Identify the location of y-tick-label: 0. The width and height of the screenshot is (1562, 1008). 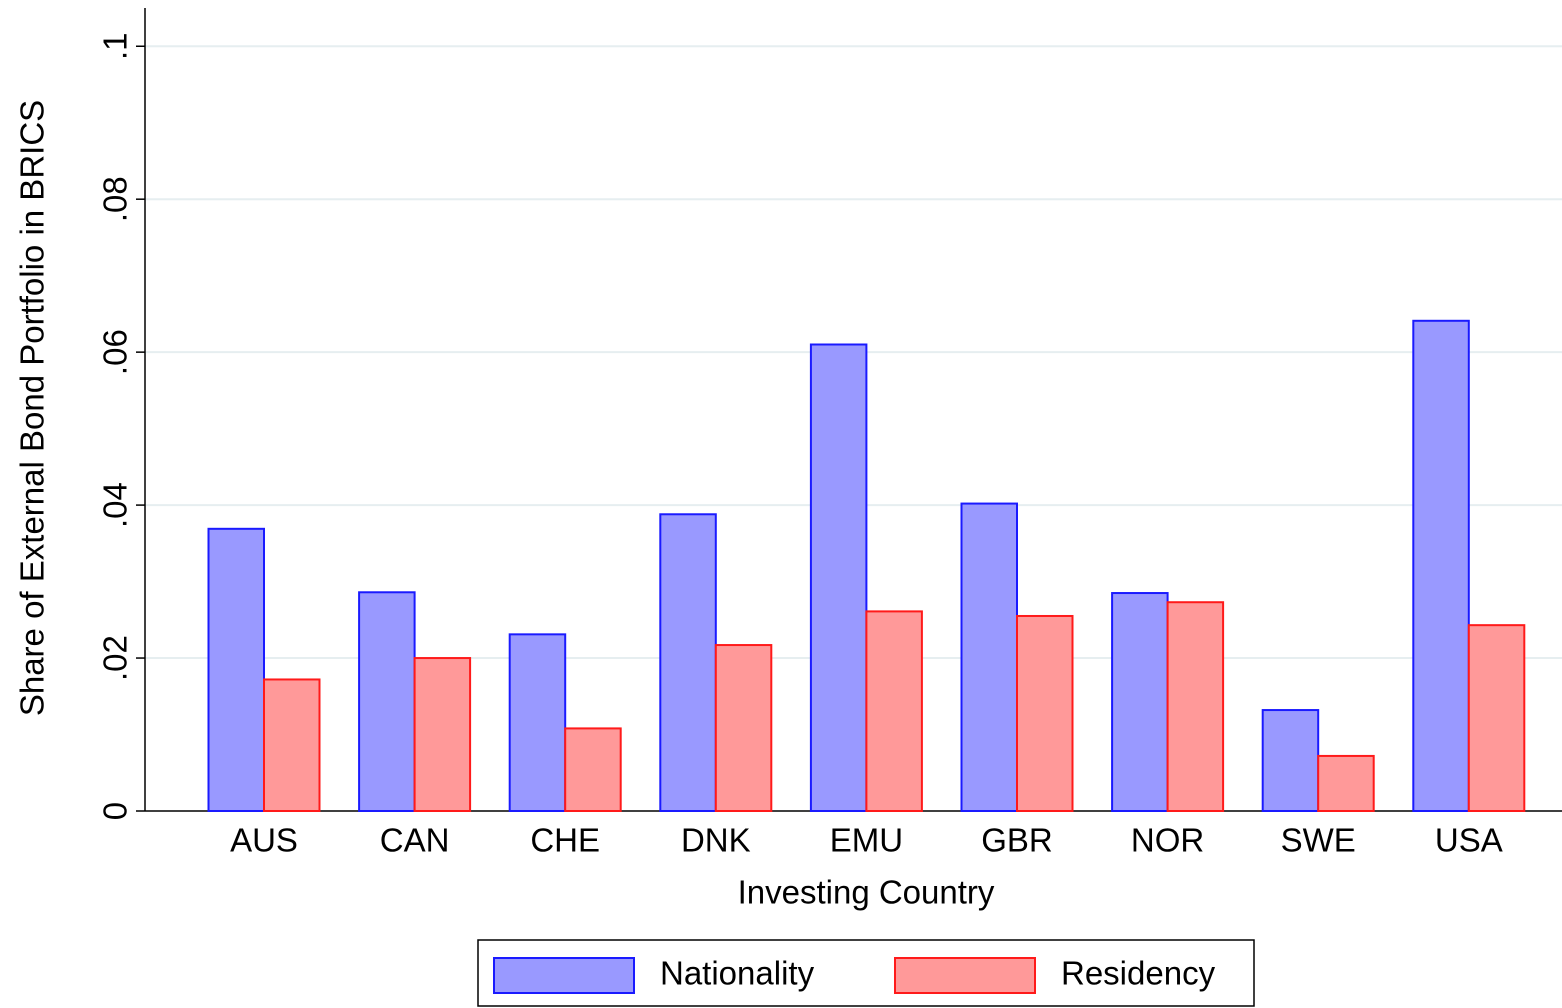
(115, 811).